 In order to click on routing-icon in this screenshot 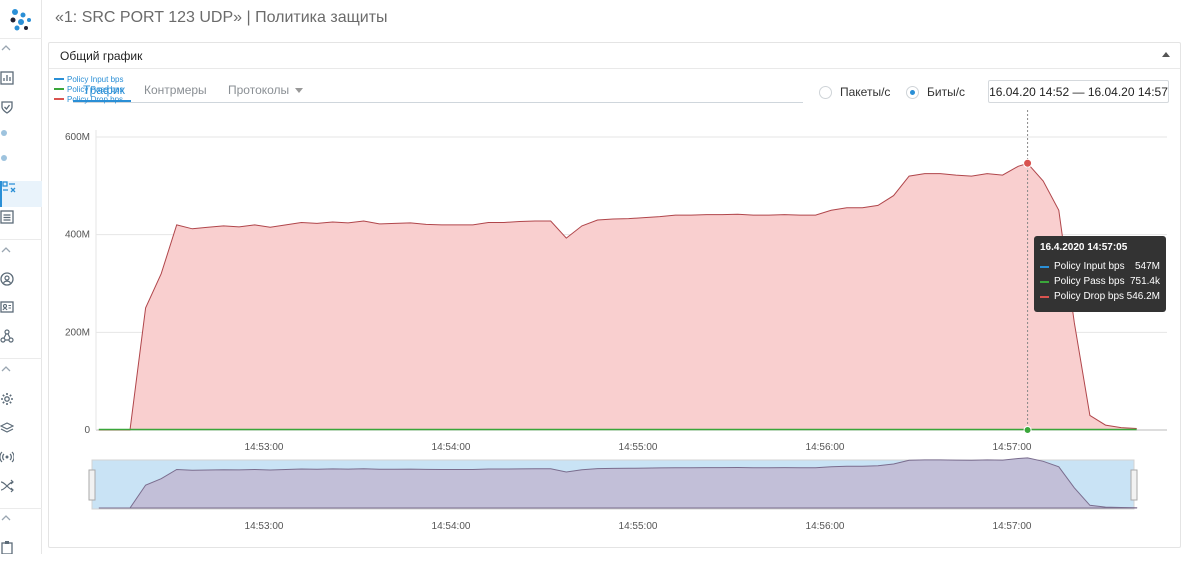, I will do `click(7, 486)`.